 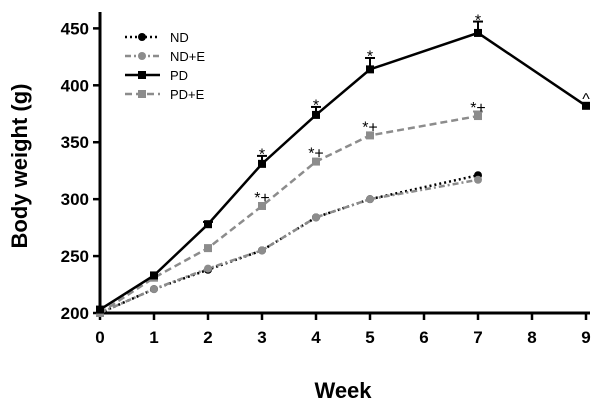 I want to click on legend: ND ND+E PD PD+E, so click(x=165, y=66).